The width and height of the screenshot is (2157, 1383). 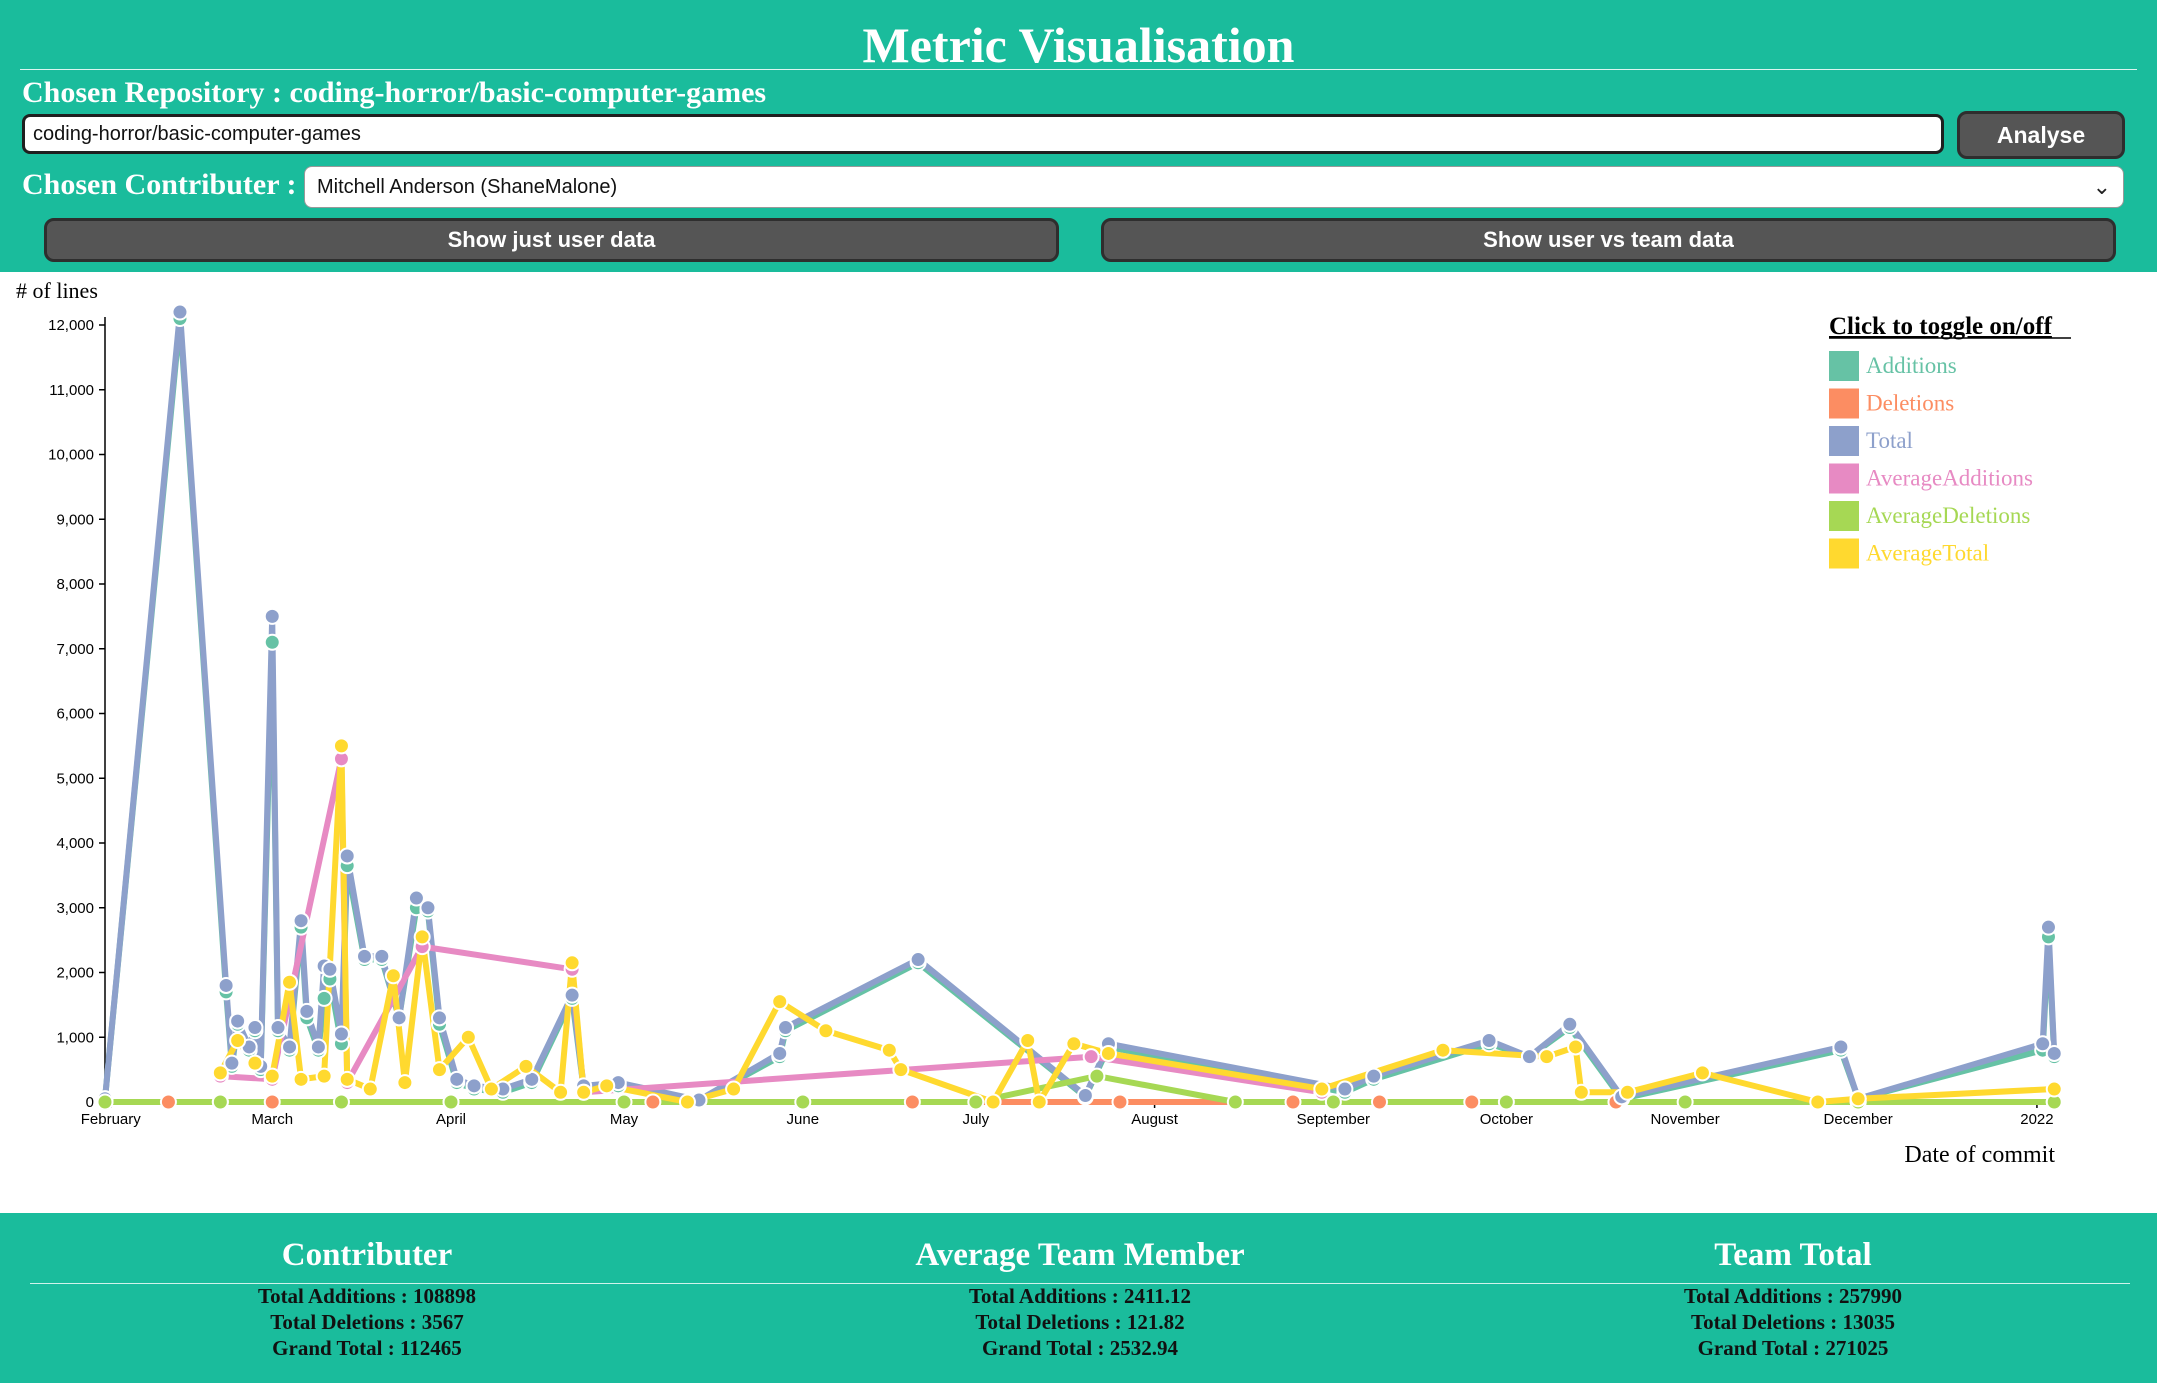 What do you see at coordinates (75, 778) in the screenshot?
I see `y-tick-label: 5,000` at bounding box center [75, 778].